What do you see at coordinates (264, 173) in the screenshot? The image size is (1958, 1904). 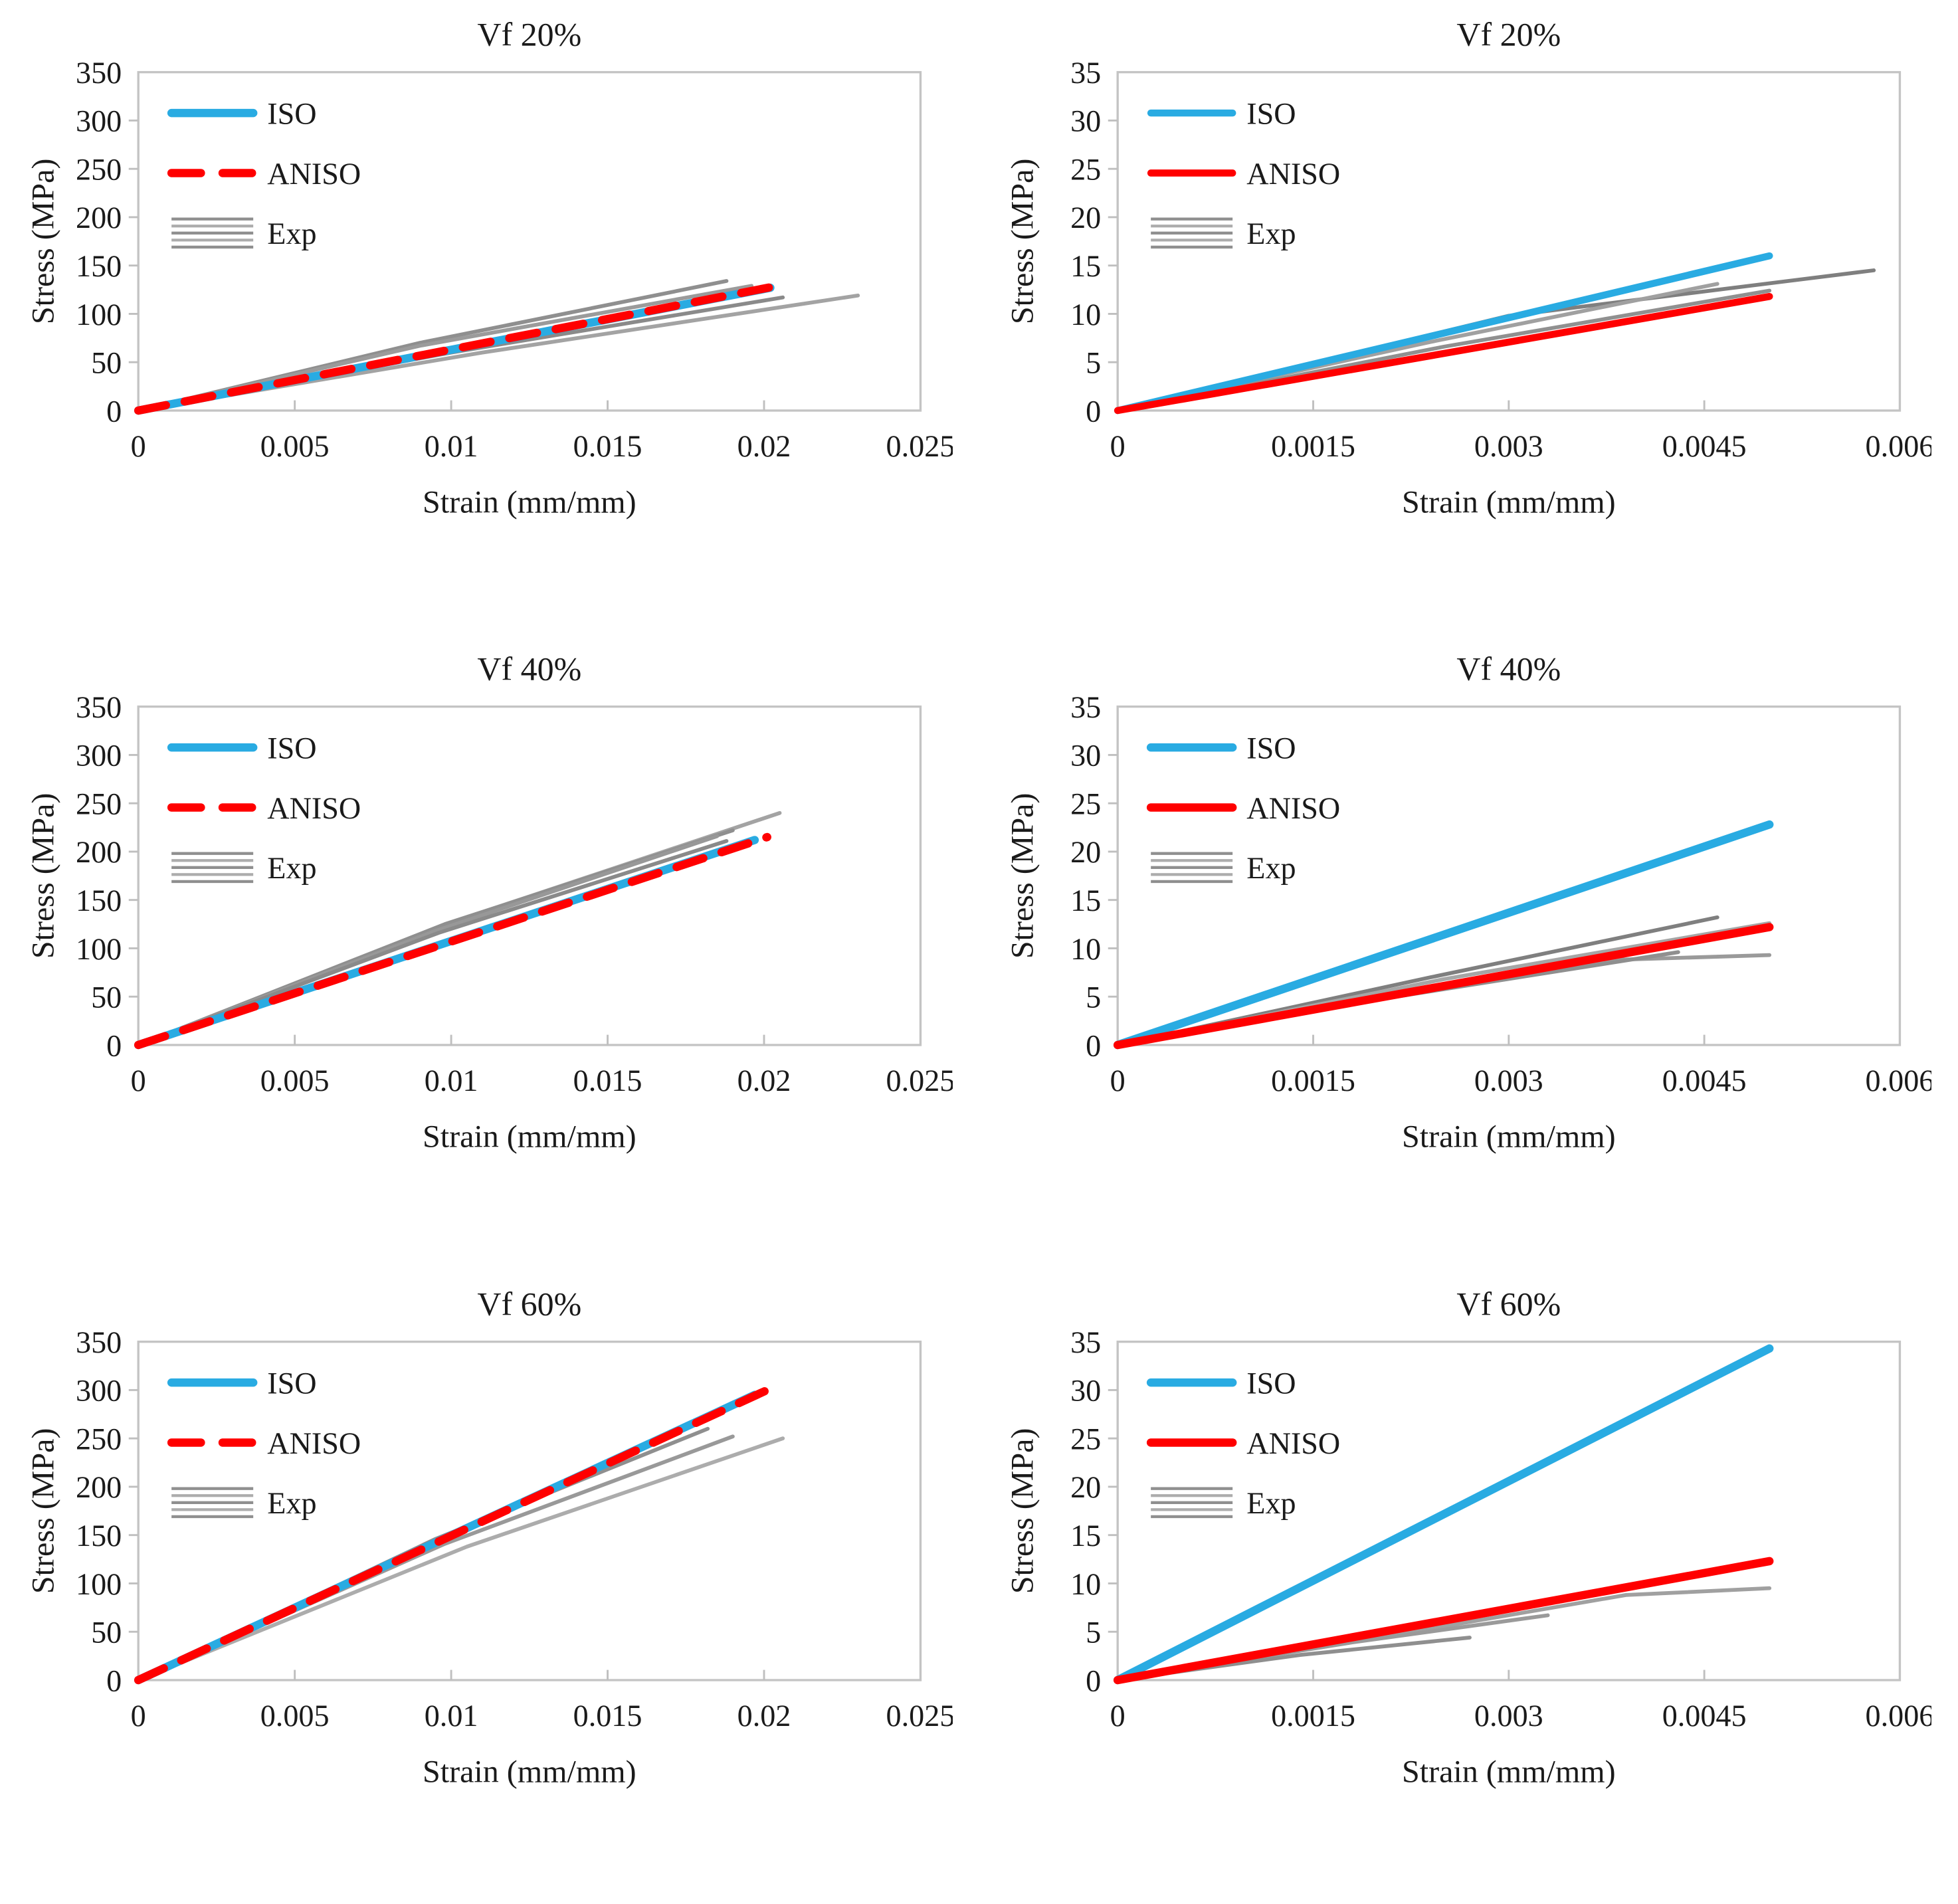 I see `legend: ISO ANISO Exp` at bounding box center [264, 173].